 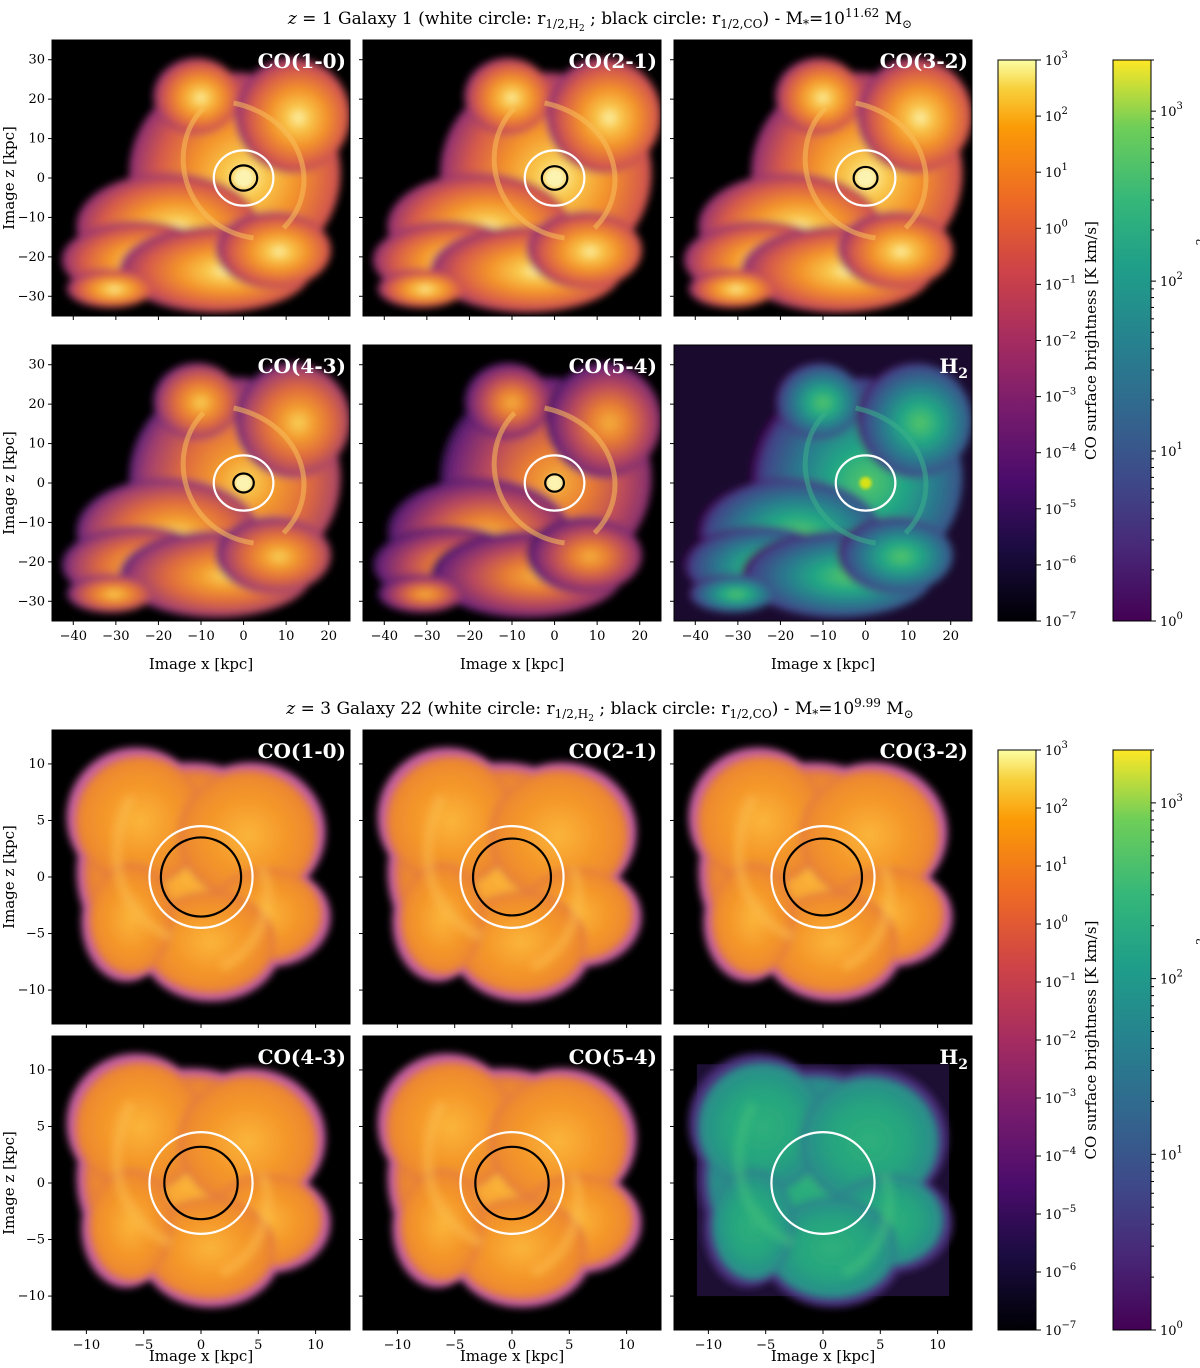 I want to click on x-tick-label: −10, so click(x=822, y=636).